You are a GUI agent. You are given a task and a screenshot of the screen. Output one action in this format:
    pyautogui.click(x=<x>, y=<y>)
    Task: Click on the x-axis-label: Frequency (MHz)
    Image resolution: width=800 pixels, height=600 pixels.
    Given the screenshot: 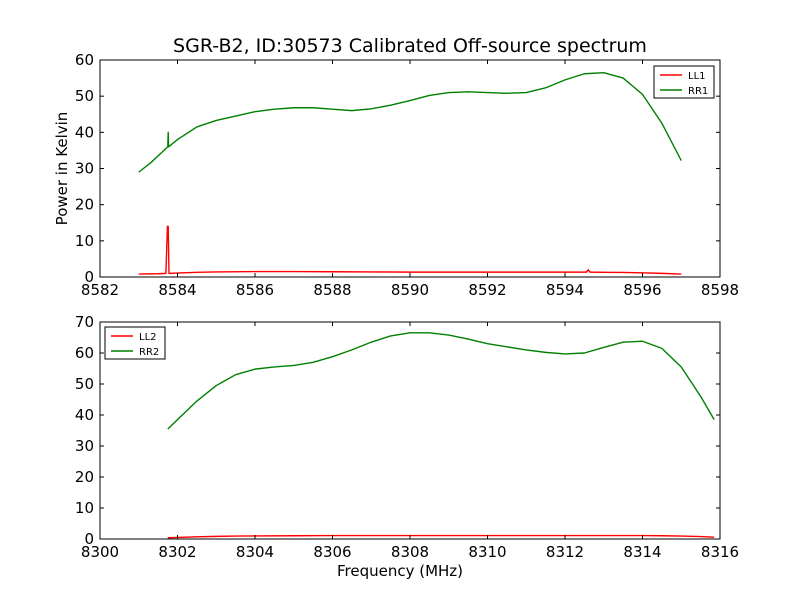 What is the action you would take?
    pyautogui.click(x=400, y=571)
    